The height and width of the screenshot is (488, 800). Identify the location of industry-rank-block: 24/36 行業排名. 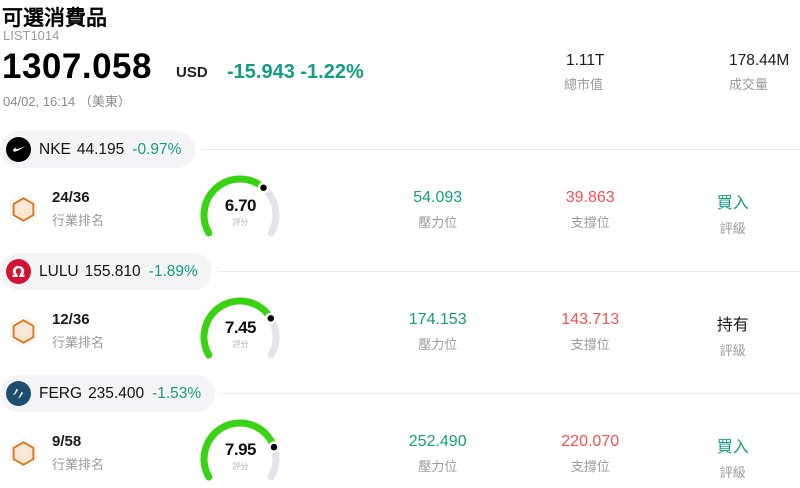
(97, 208).